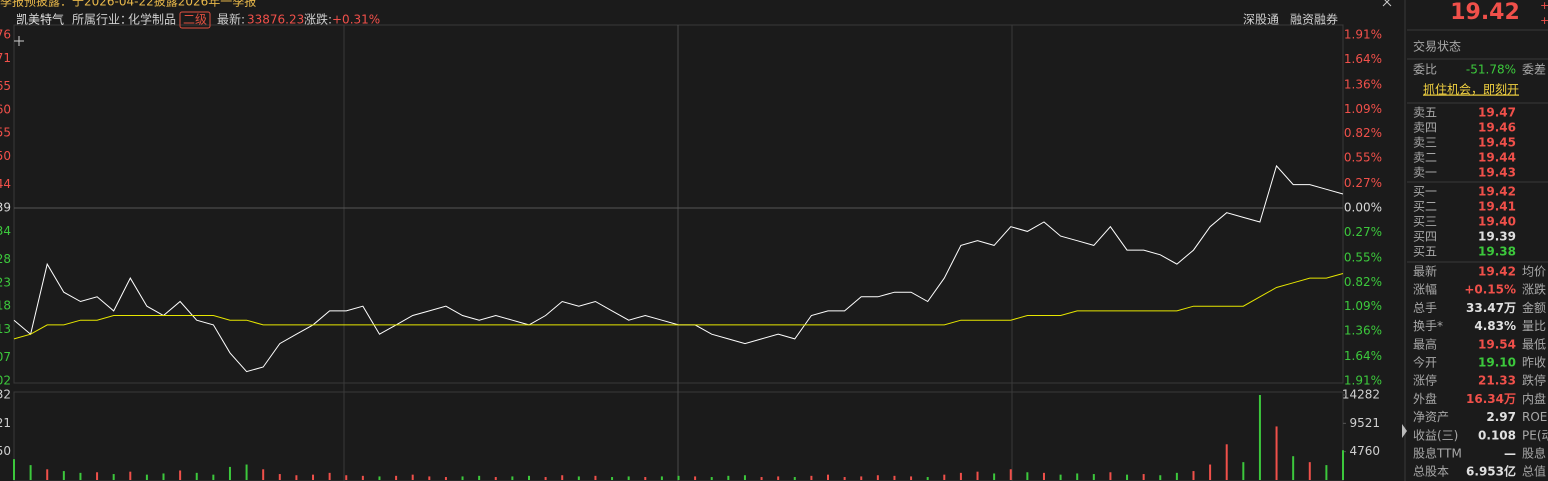 This screenshot has width=1548, height=481. I want to click on close-icon, so click(1387, 3).